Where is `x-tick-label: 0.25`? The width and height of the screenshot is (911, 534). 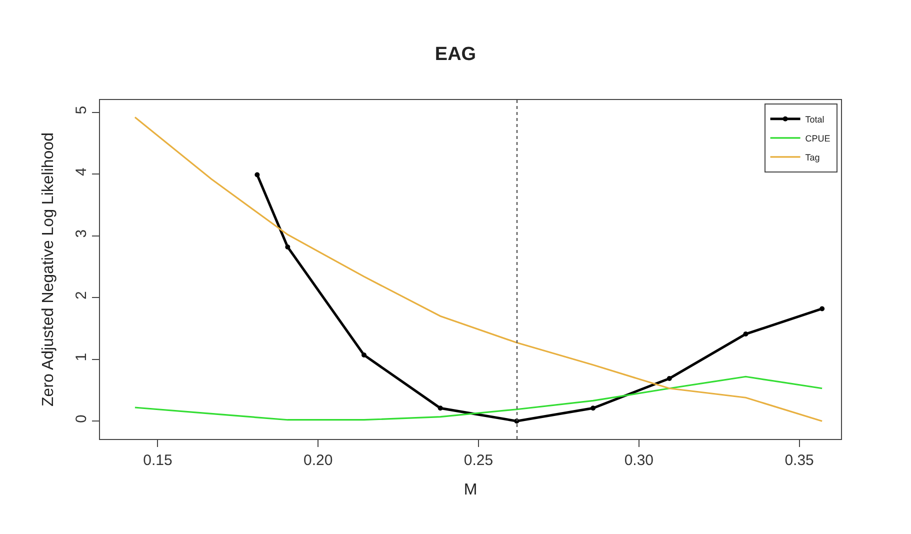
x-tick-label: 0.25 is located at coordinates (479, 460).